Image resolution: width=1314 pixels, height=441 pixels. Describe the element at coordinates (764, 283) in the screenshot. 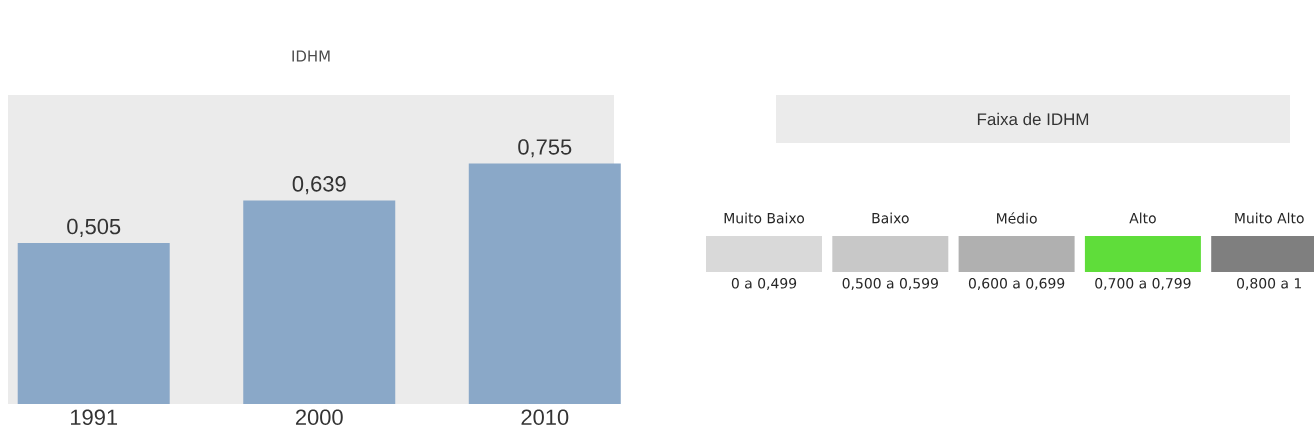

I see `text: 0 a 0,499` at that location.